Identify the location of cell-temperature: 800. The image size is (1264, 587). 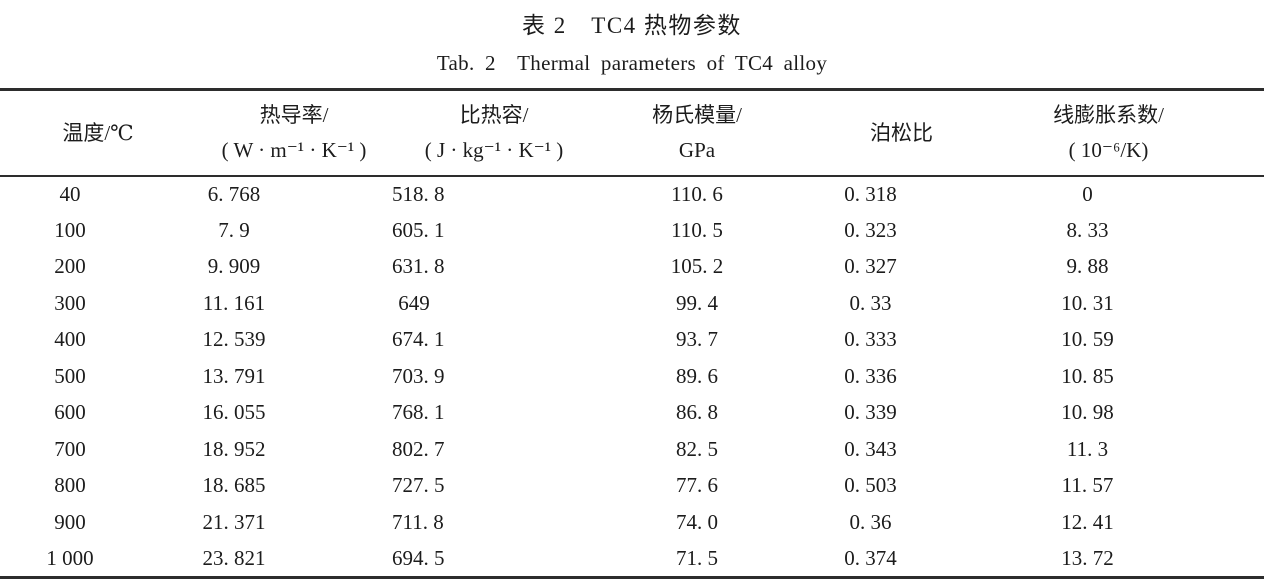
(70, 485).